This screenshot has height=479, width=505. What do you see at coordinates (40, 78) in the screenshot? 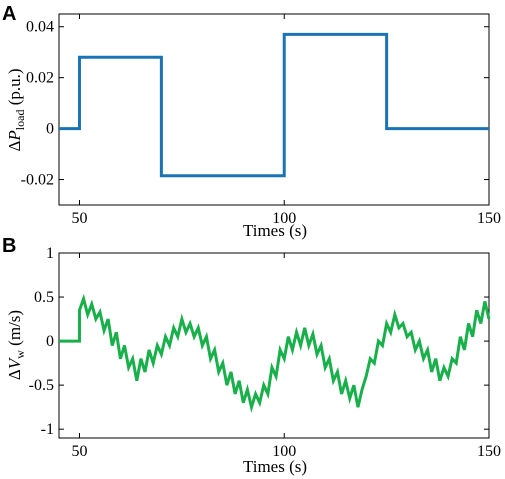
I see `y-tick-label-a: 0.02` at bounding box center [40, 78].